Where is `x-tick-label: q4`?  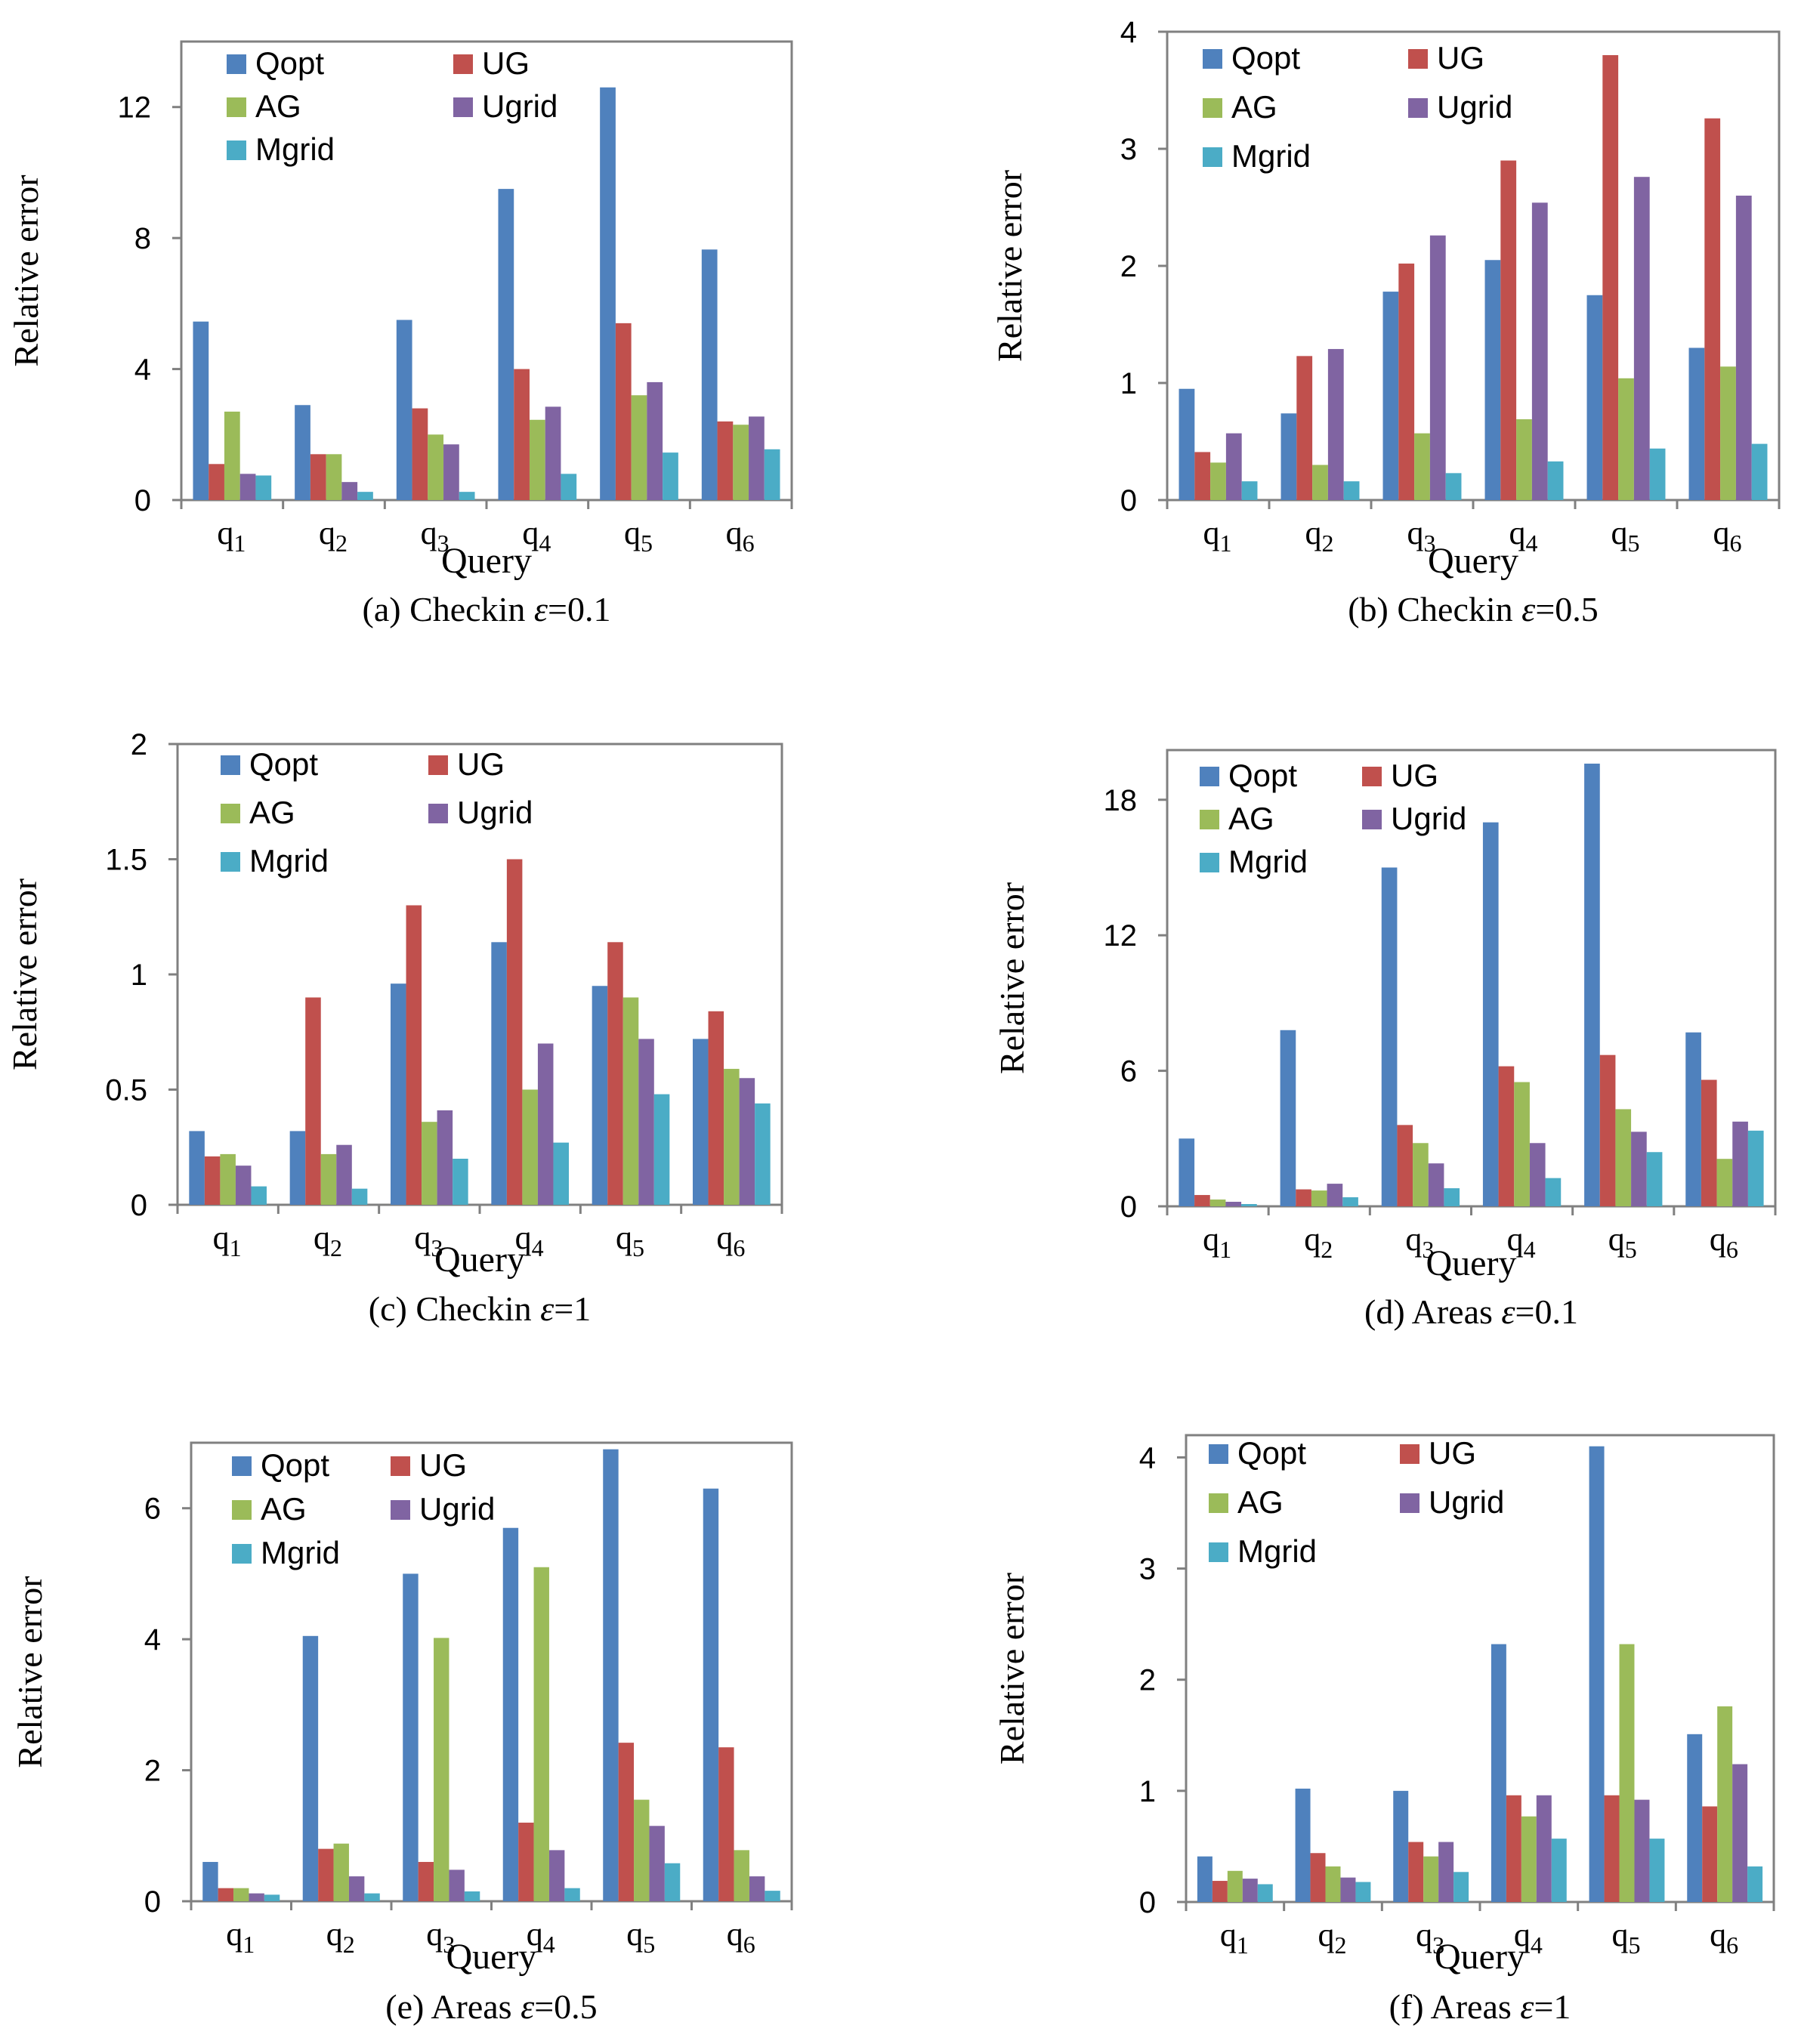 x-tick-label: q4 is located at coordinates (1523, 535).